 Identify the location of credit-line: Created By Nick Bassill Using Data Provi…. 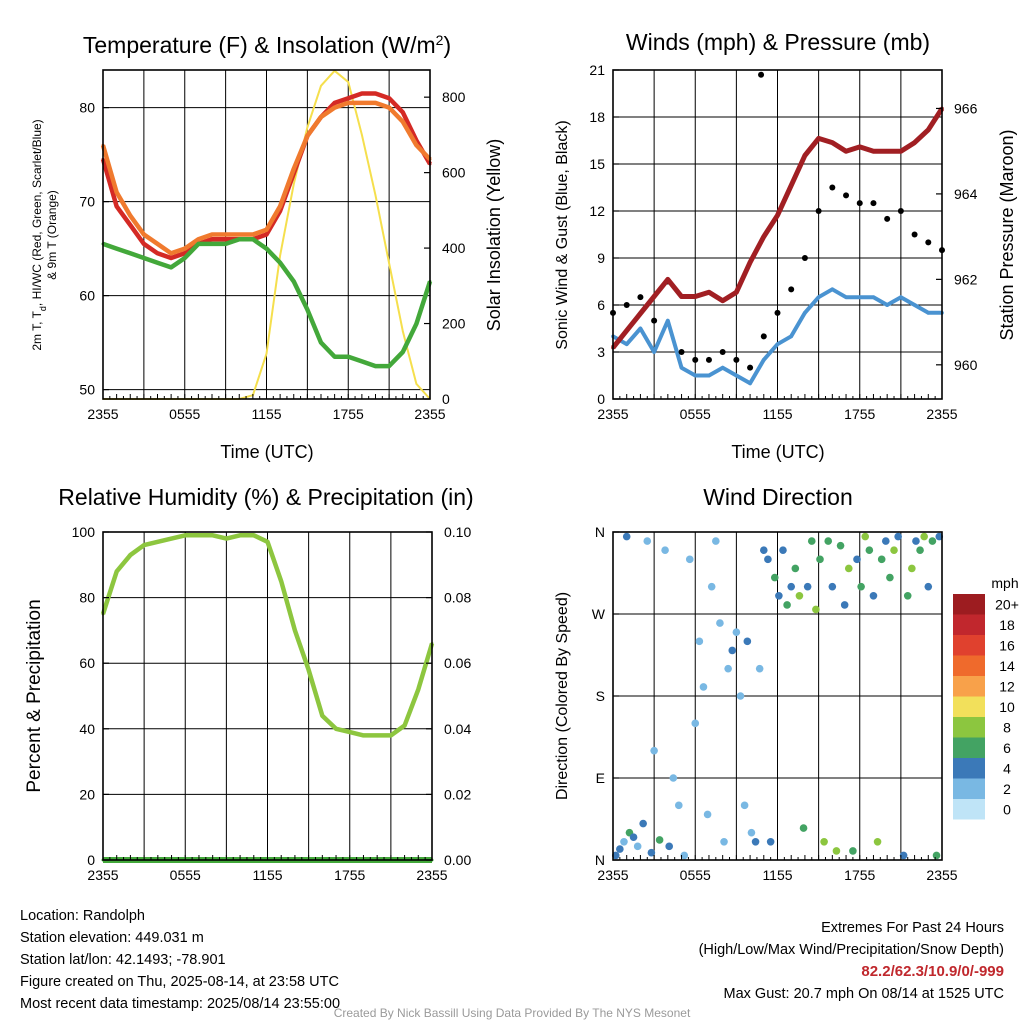
(512, 1013).